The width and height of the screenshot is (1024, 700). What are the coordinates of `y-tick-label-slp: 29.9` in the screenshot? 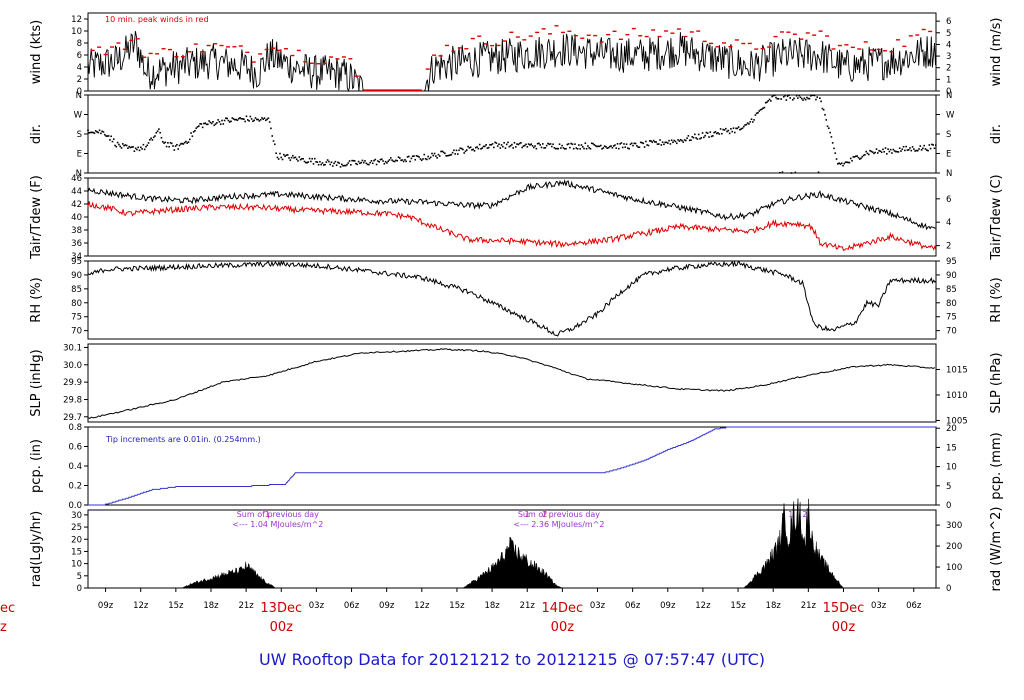 It's located at (72, 383).